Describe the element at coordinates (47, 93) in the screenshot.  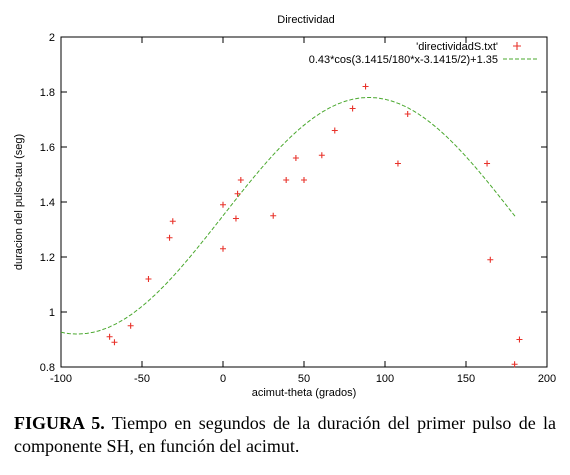
I see `y-tick-label: 1.8` at that location.